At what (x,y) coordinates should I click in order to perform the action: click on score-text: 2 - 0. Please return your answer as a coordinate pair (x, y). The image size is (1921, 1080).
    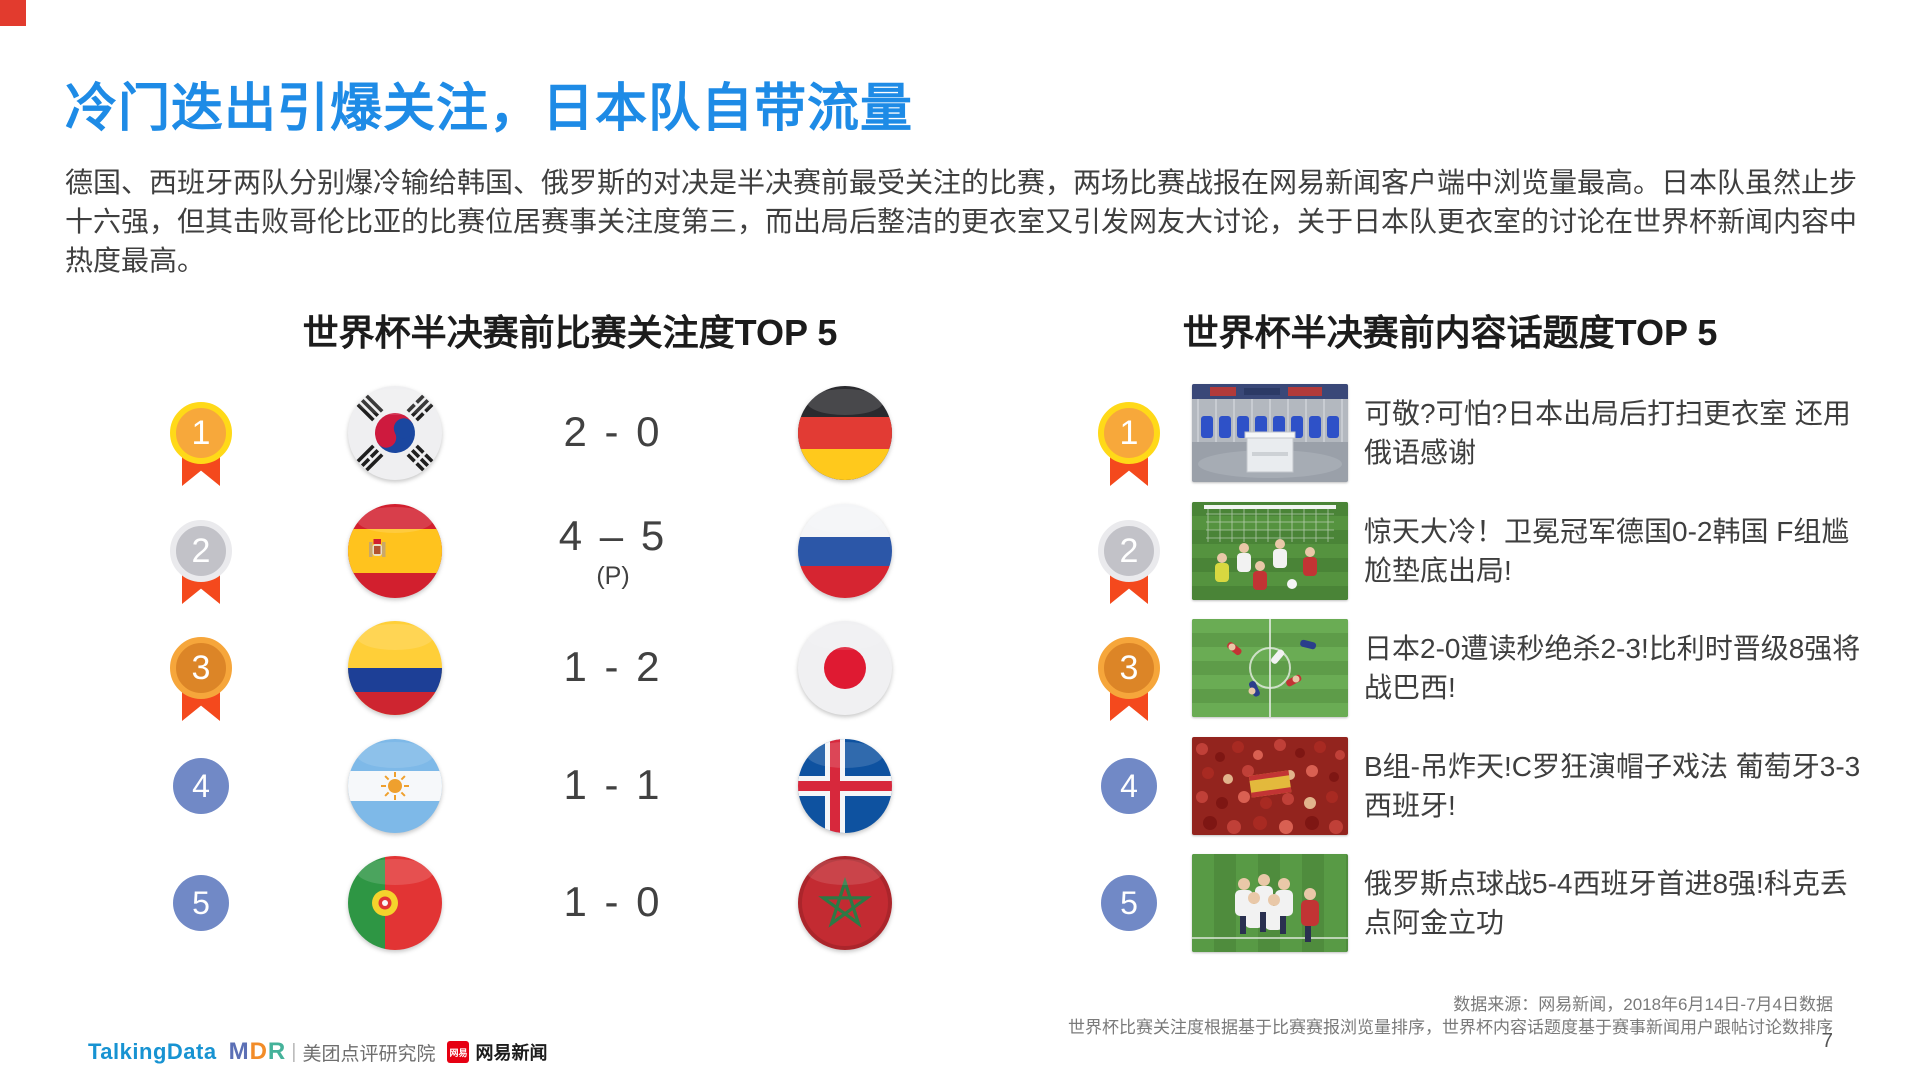
    Looking at the image, I should click on (613, 431).